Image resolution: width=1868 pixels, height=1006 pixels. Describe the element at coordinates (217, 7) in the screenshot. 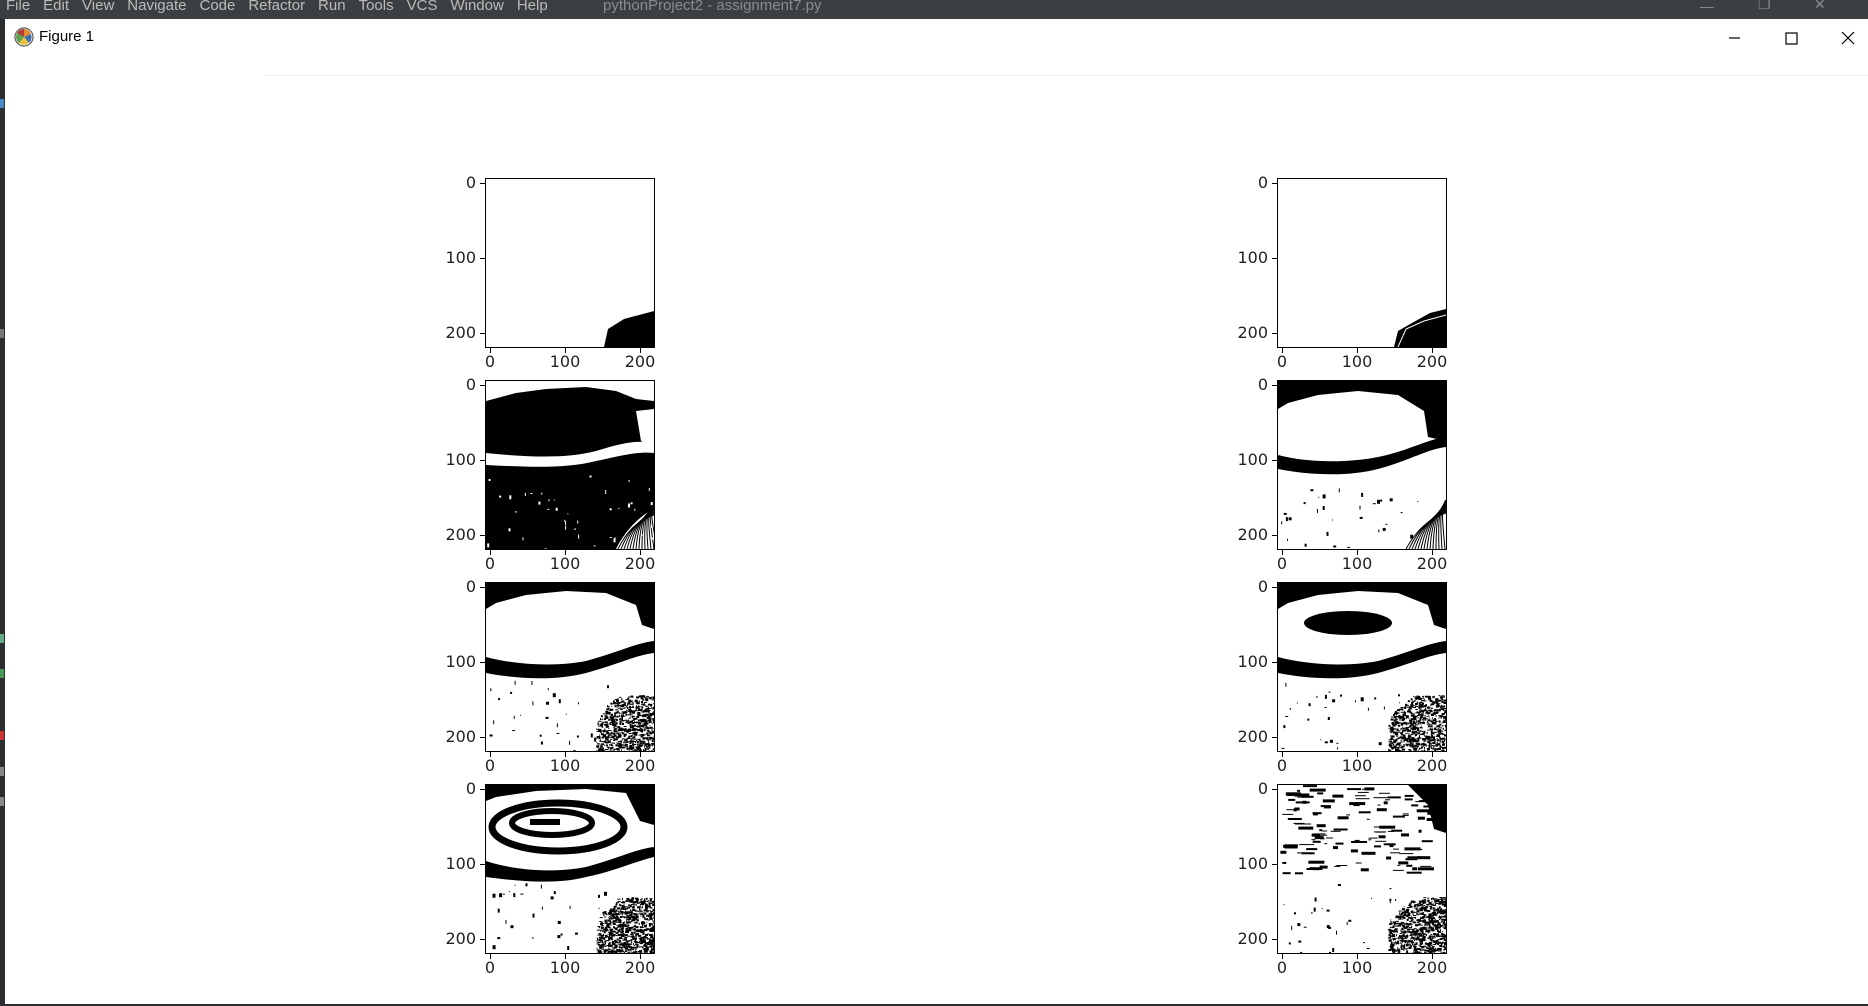

I see `menu-code: Code` at that location.